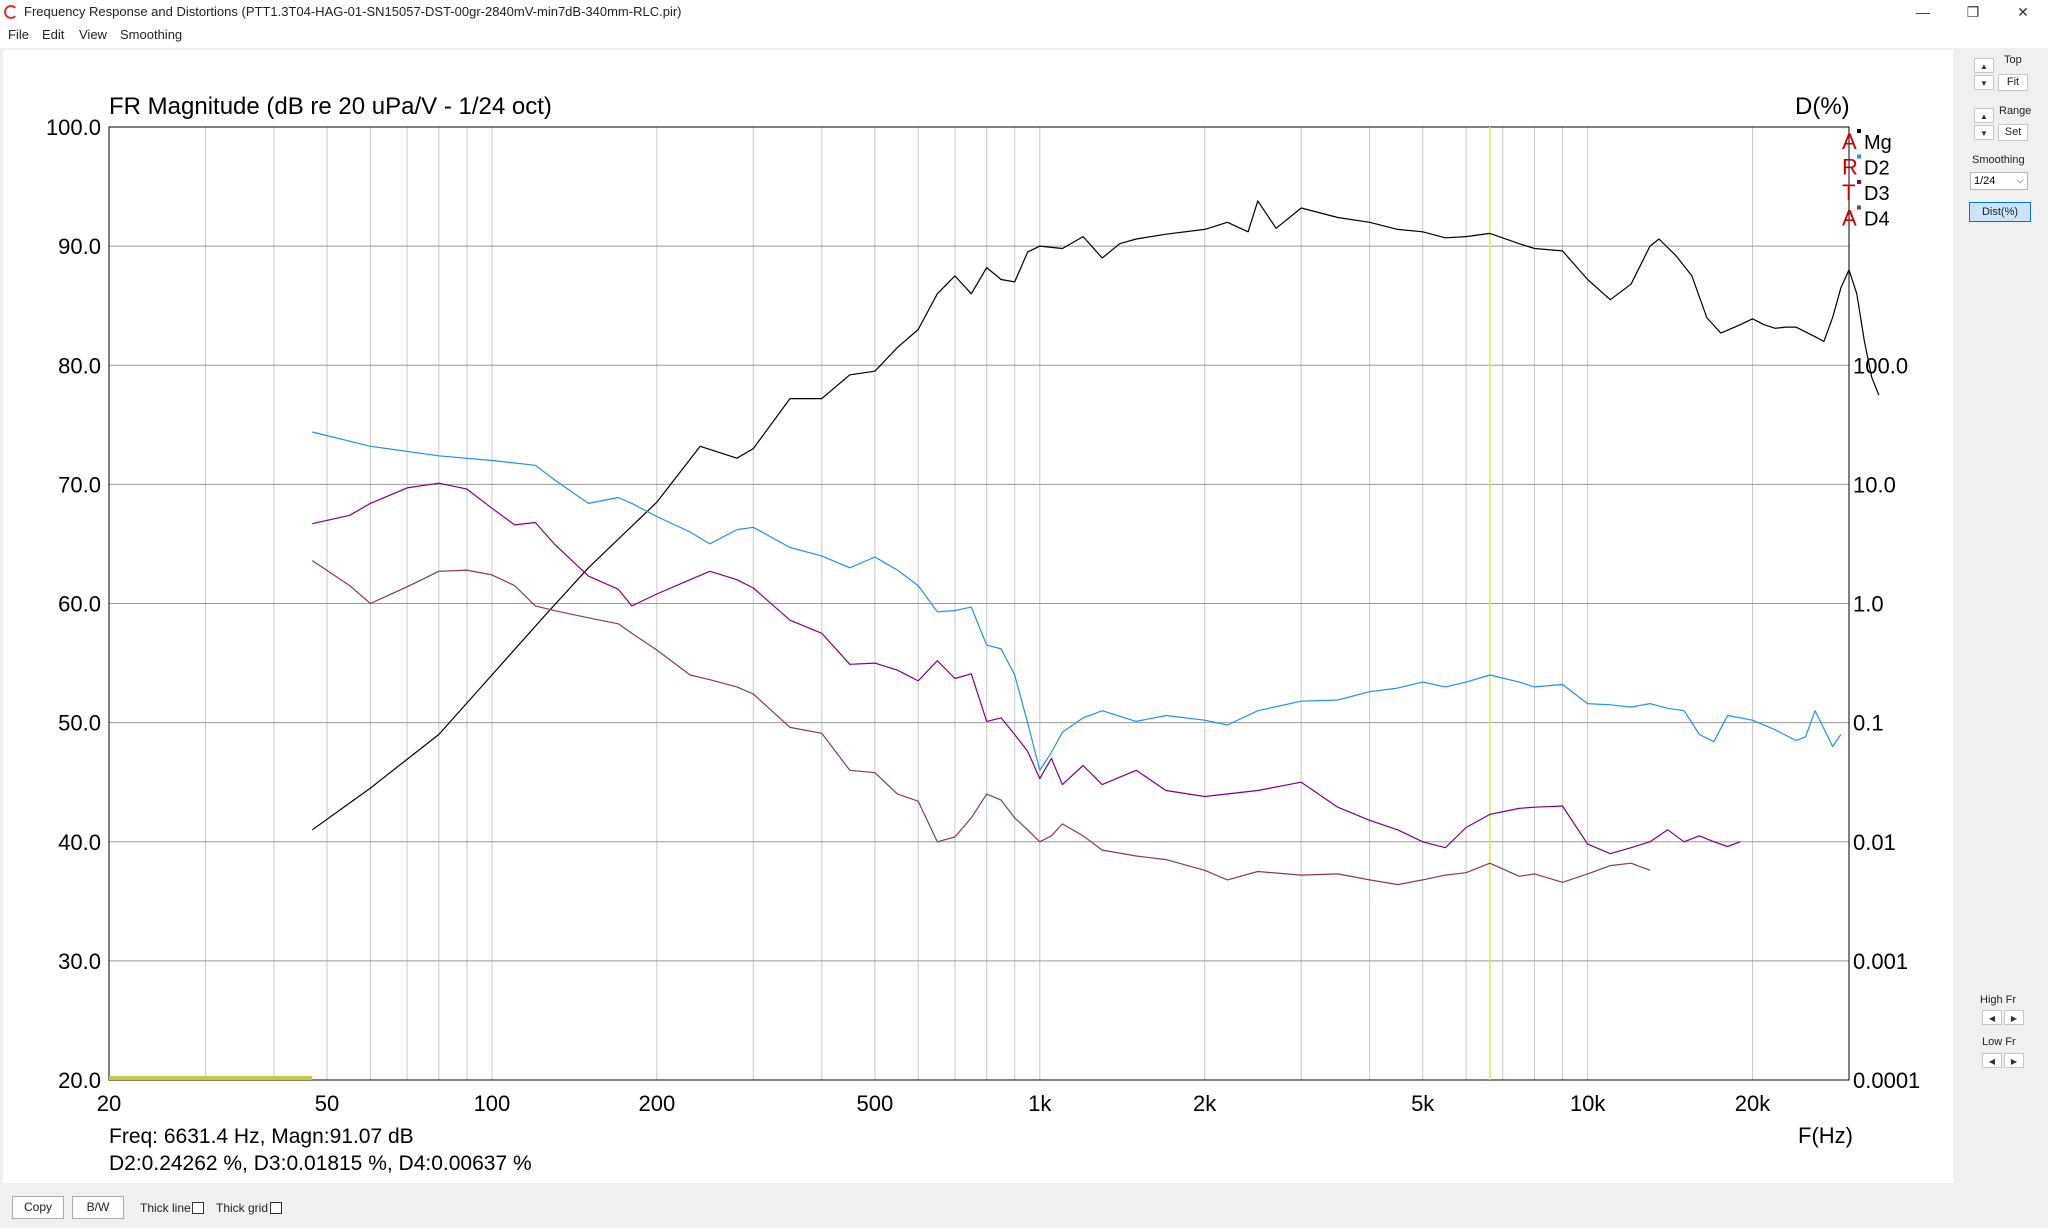 The height and width of the screenshot is (1228, 2048). Describe the element at coordinates (492, 1103) in the screenshot. I see `x-tick-label: 100` at that location.